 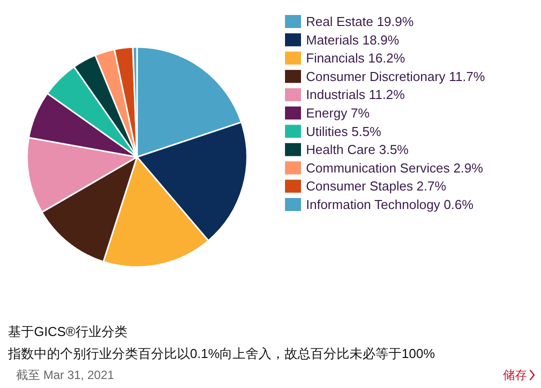 What do you see at coordinates (356, 94) in the screenshot?
I see `legend-label: Industrials 11.2%` at bounding box center [356, 94].